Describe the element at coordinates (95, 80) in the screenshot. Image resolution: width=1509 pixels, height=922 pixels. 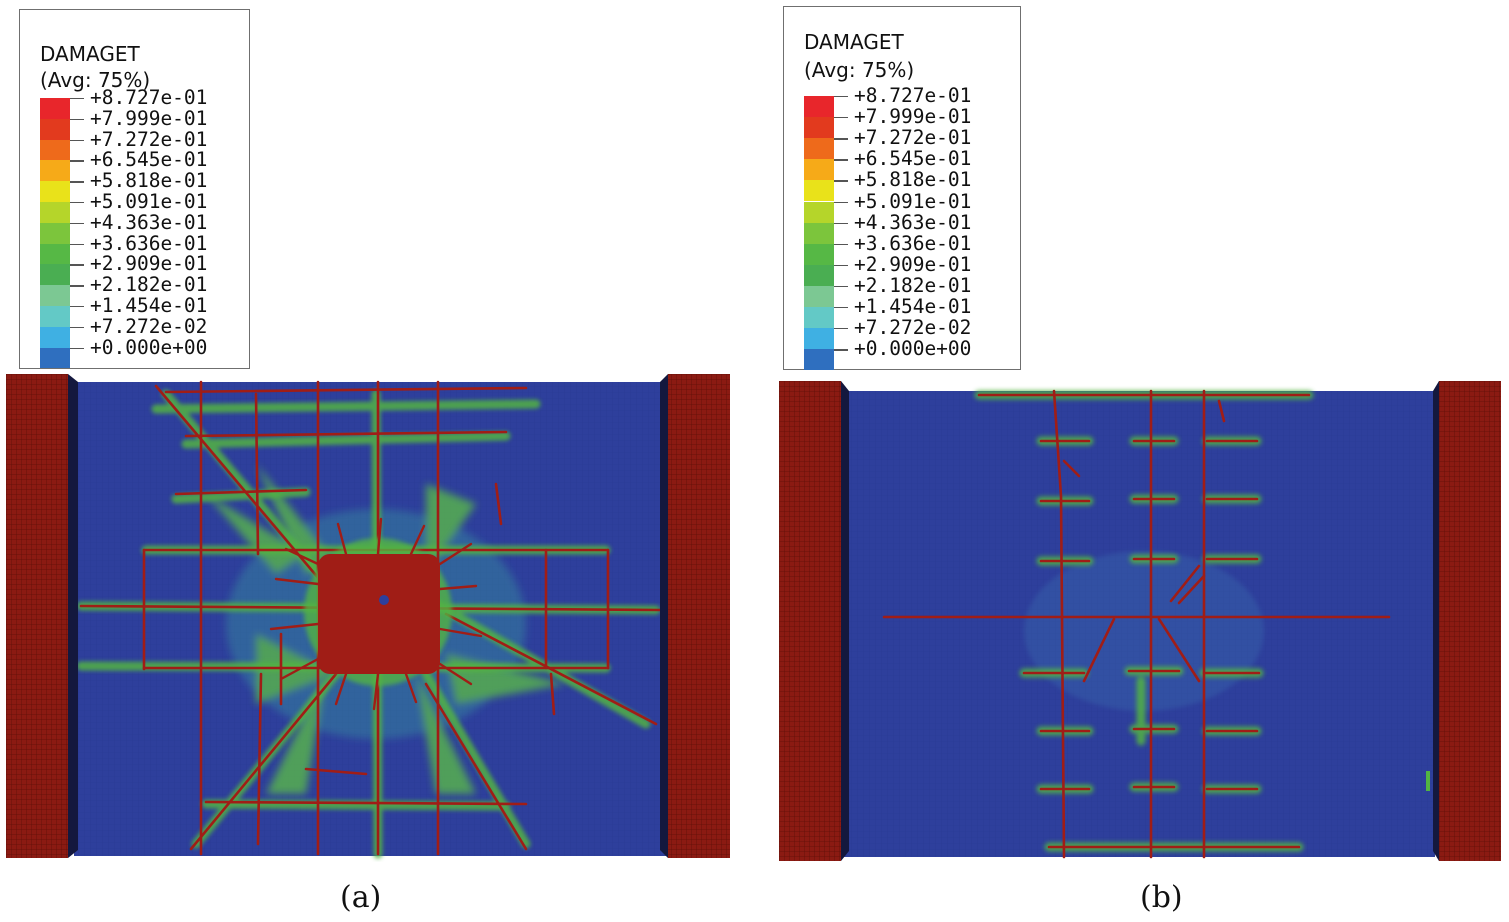
I see `legend-a-subtitle: (Avg: 75%)` at that location.